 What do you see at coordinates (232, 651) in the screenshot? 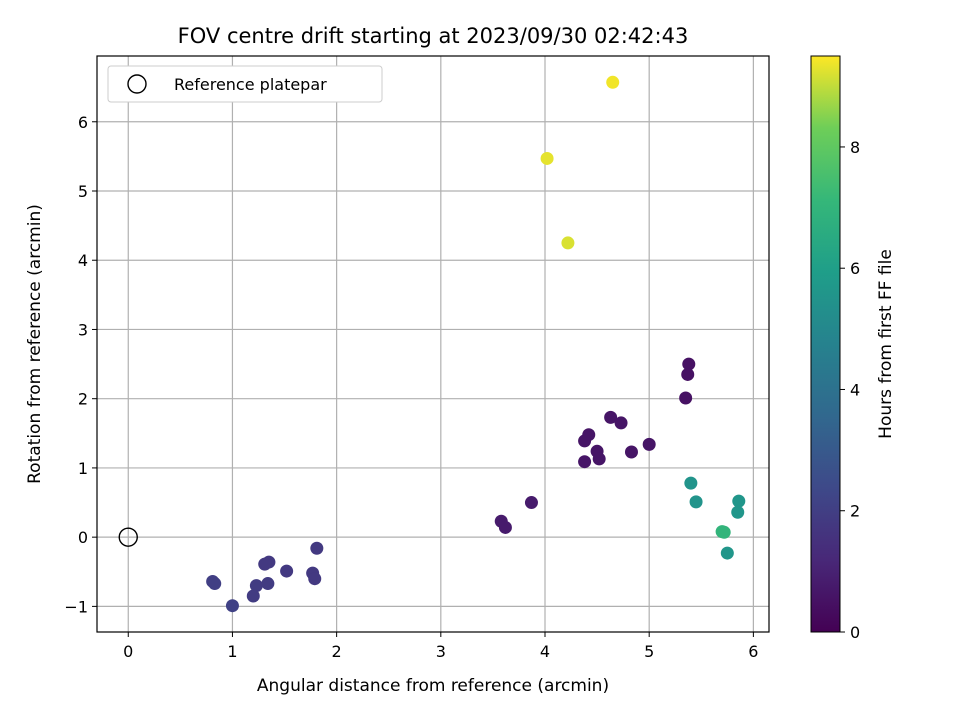
I see `x-tick-label: 1` at bounding box center [232, 651].